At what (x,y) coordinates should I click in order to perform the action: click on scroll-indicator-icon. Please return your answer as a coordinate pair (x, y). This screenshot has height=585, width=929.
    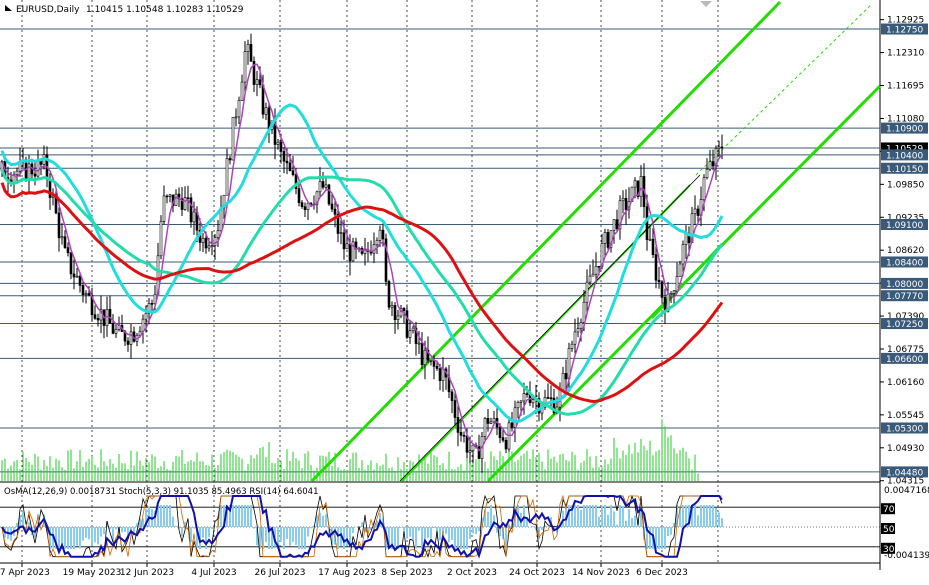
    Looking at the image, I should click on (706, 4).